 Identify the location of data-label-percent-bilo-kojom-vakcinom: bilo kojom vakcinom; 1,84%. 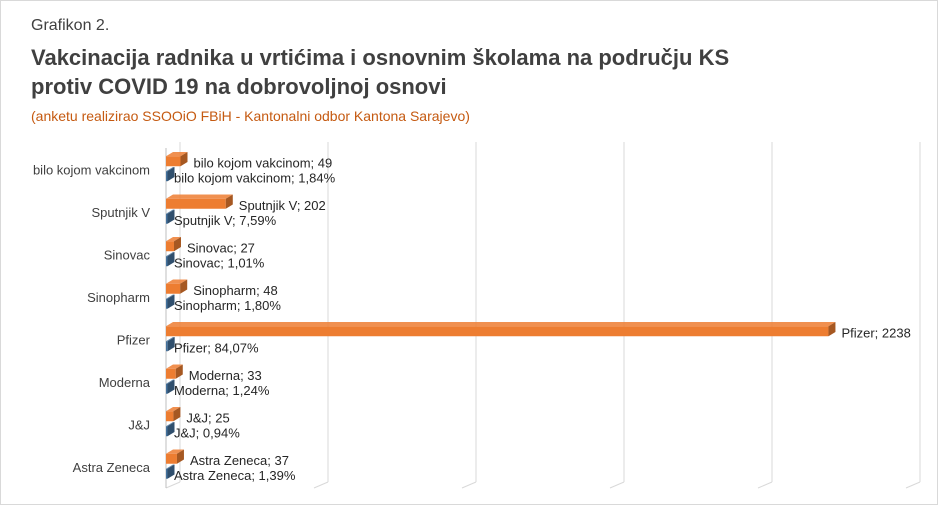
(255, 177).